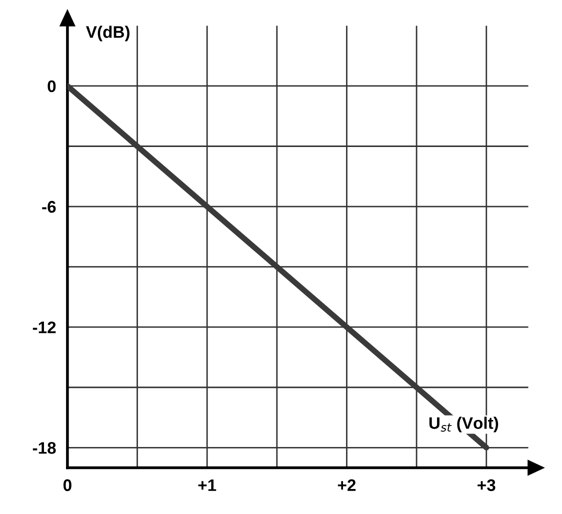 This screenshot has width=562, height=514. Describe the element at coordinates (487, 485) in the screenshot. I see `x-tick-label: +3` at that location.